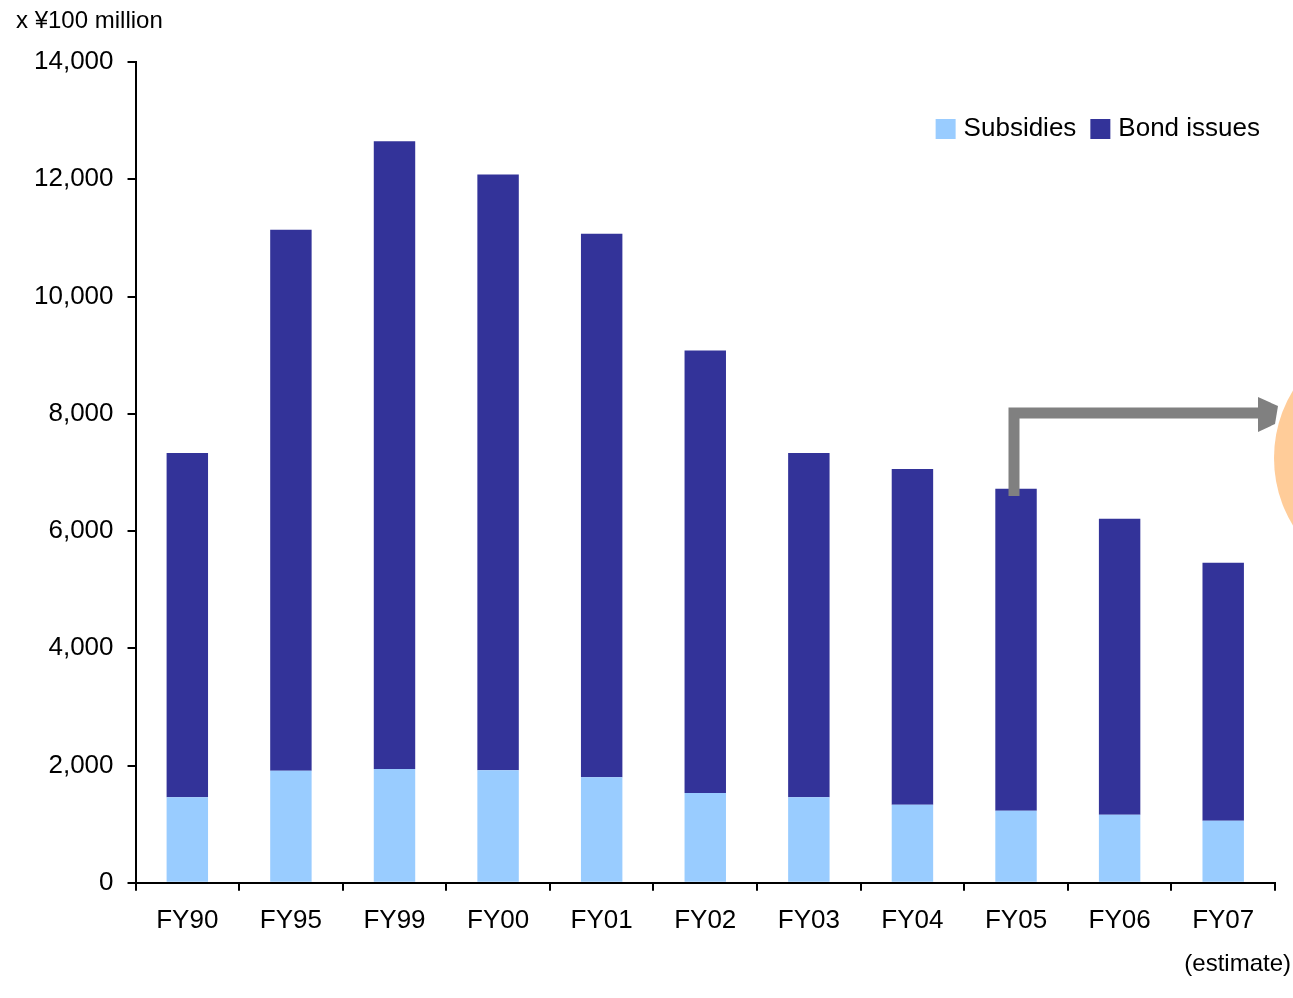 This screenshot has width=1293, height=998. Describe the element at coordinates (705, 918) in the screenshot. I see `x-tick-label: FY02` at that location.